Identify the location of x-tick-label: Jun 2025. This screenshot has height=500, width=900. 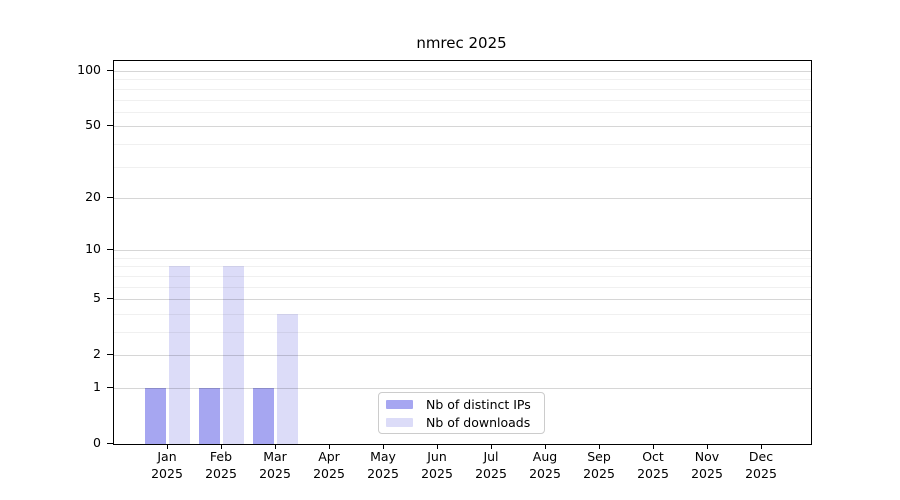
(437, 465).